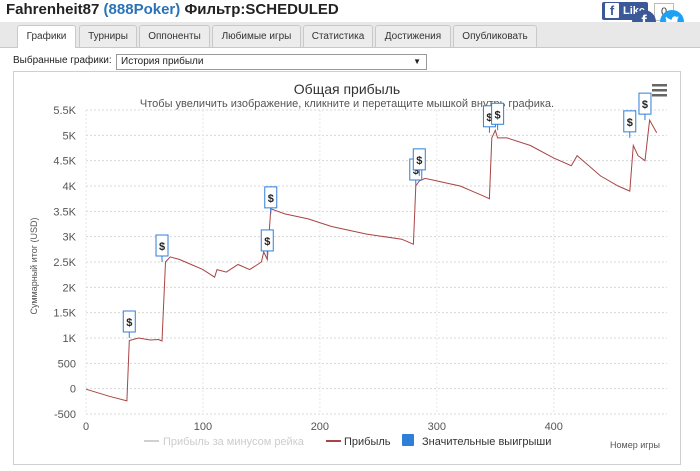 The image size is (700, 471). What do you see at coordinates (70, 238) in the screenshot?
I see `y-tick-label: 3K` at bounding box center [70, 238].